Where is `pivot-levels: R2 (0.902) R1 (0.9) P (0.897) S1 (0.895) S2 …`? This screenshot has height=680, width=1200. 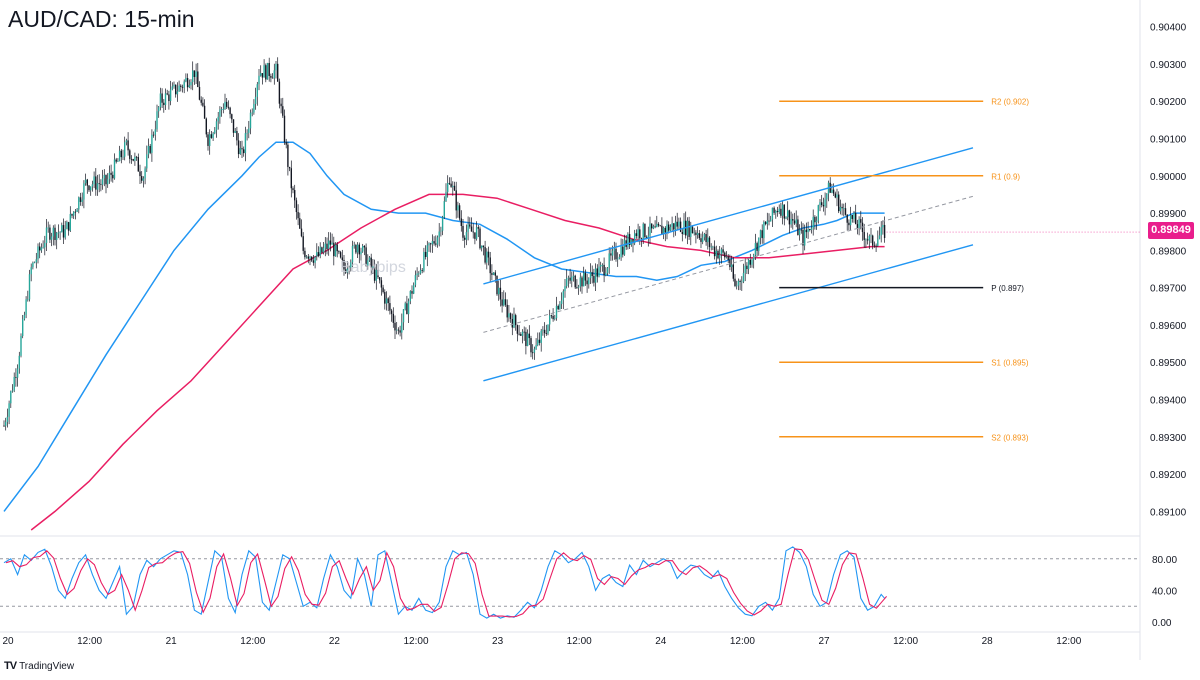 pivot-levels: R2 (0.902) R1 (0.9) P (0.897) S1 (0.895) S2 … is located at coordinates (904, 270).